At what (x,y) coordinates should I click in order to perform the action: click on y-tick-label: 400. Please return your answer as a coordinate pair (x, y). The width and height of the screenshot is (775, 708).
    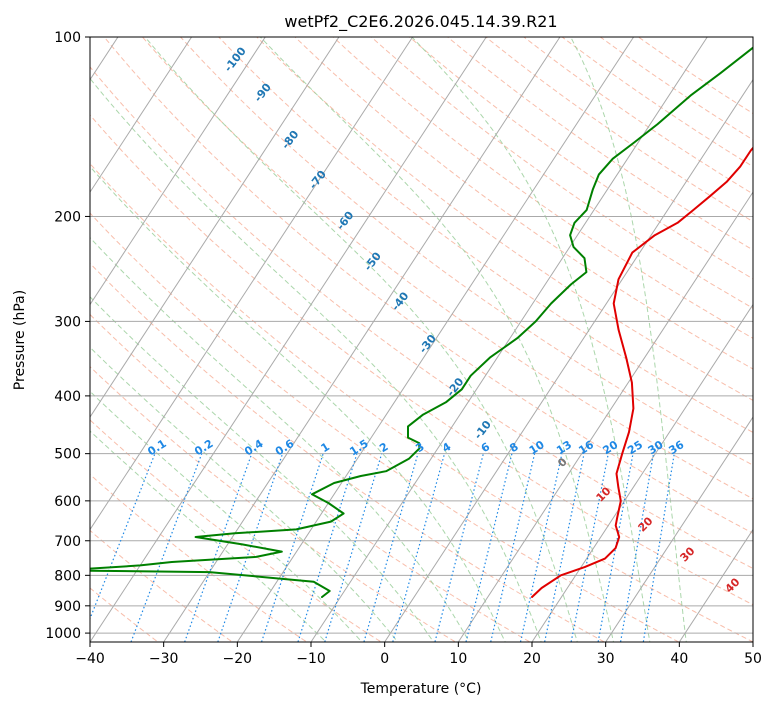
    Looking at the image, I should click on (67, 397).